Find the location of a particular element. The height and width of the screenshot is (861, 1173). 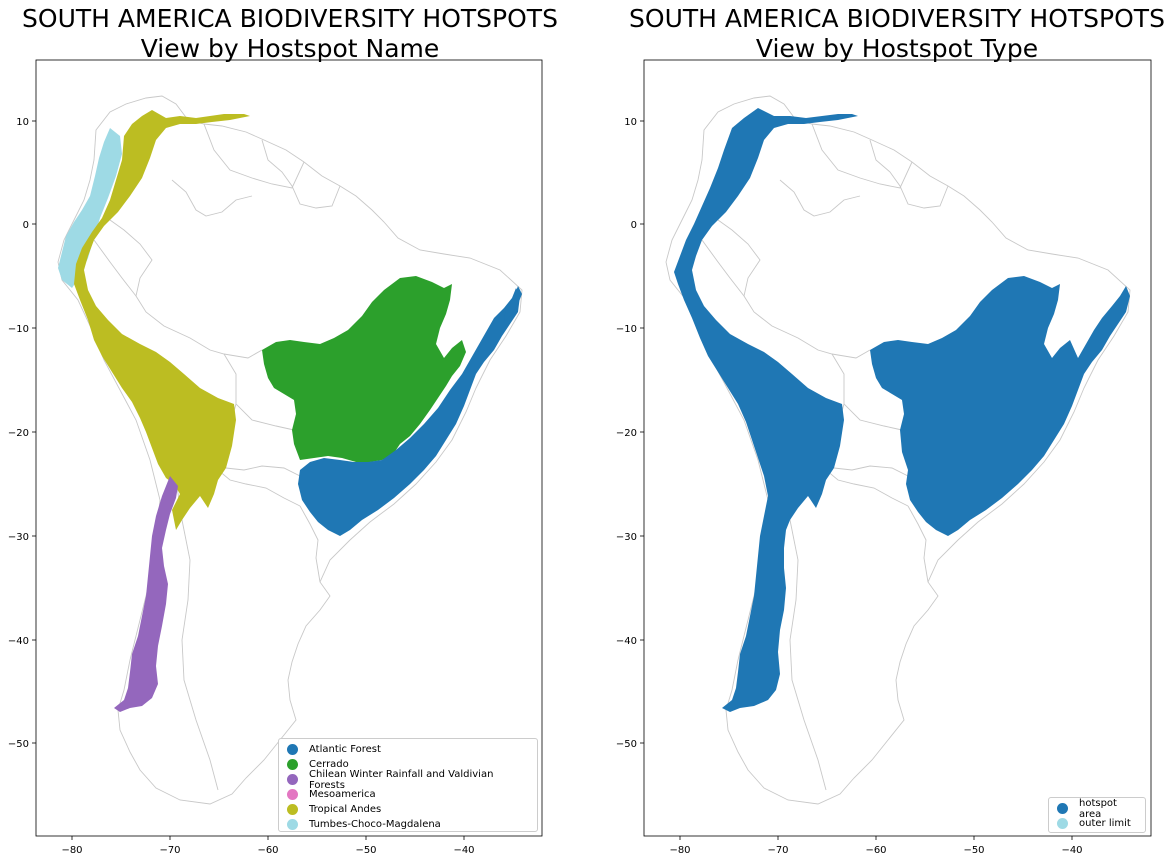

right-title-line1: SOUTH AMERICA BIODIVERSITY HOTSPOTS is located at coordinates (897, 18).